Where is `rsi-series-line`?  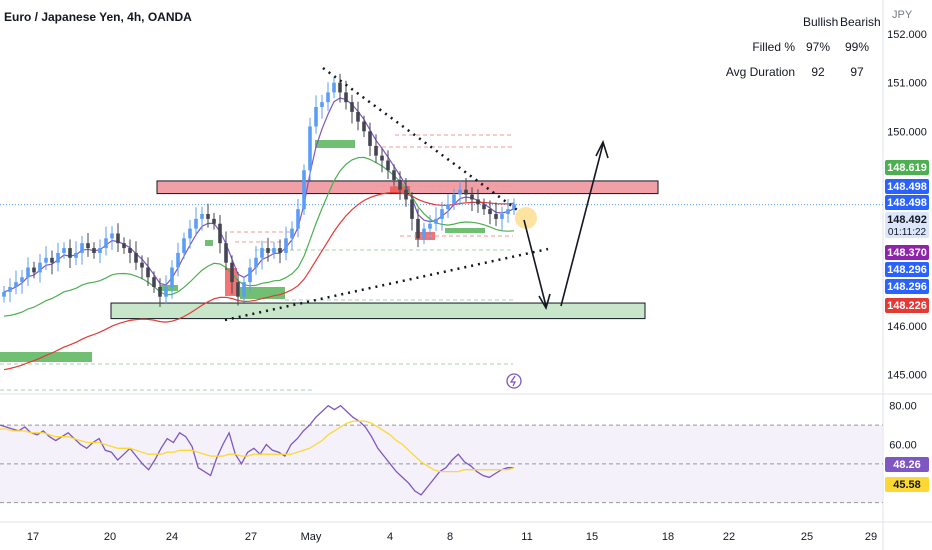
rsi-series-line is located at coordinates (257, 446).